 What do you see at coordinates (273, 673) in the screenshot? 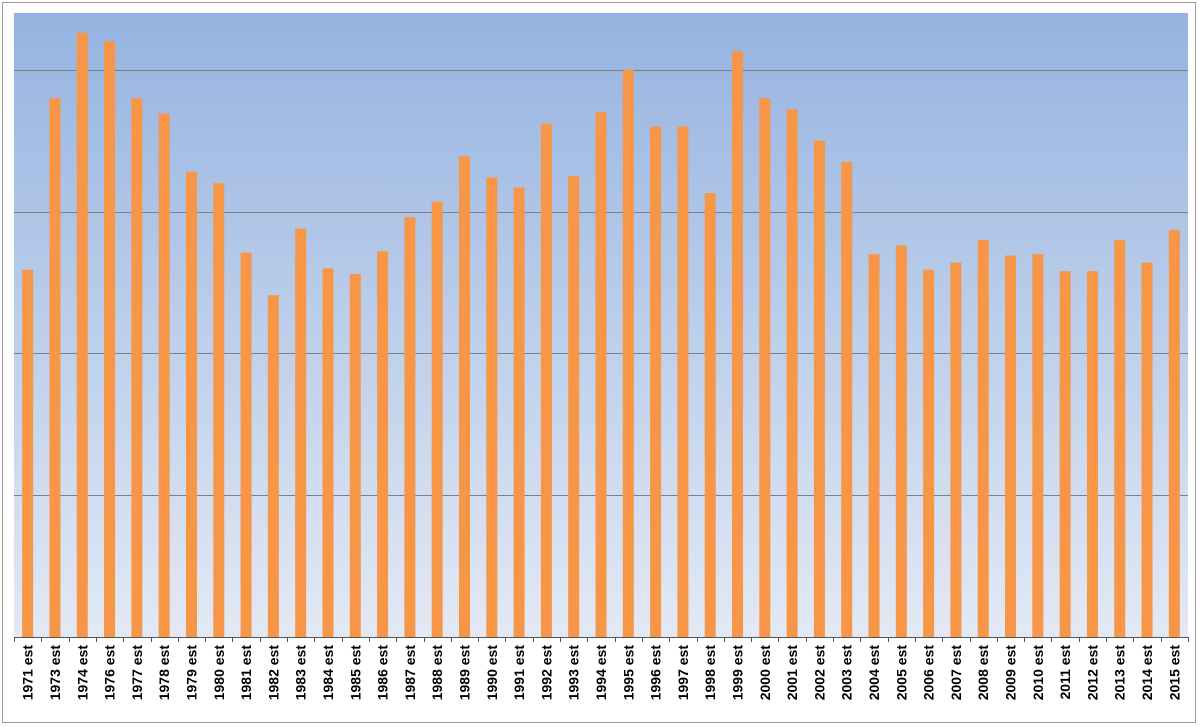
I see `x-tick-label: 1982 est` at bounding box center [273, 673].